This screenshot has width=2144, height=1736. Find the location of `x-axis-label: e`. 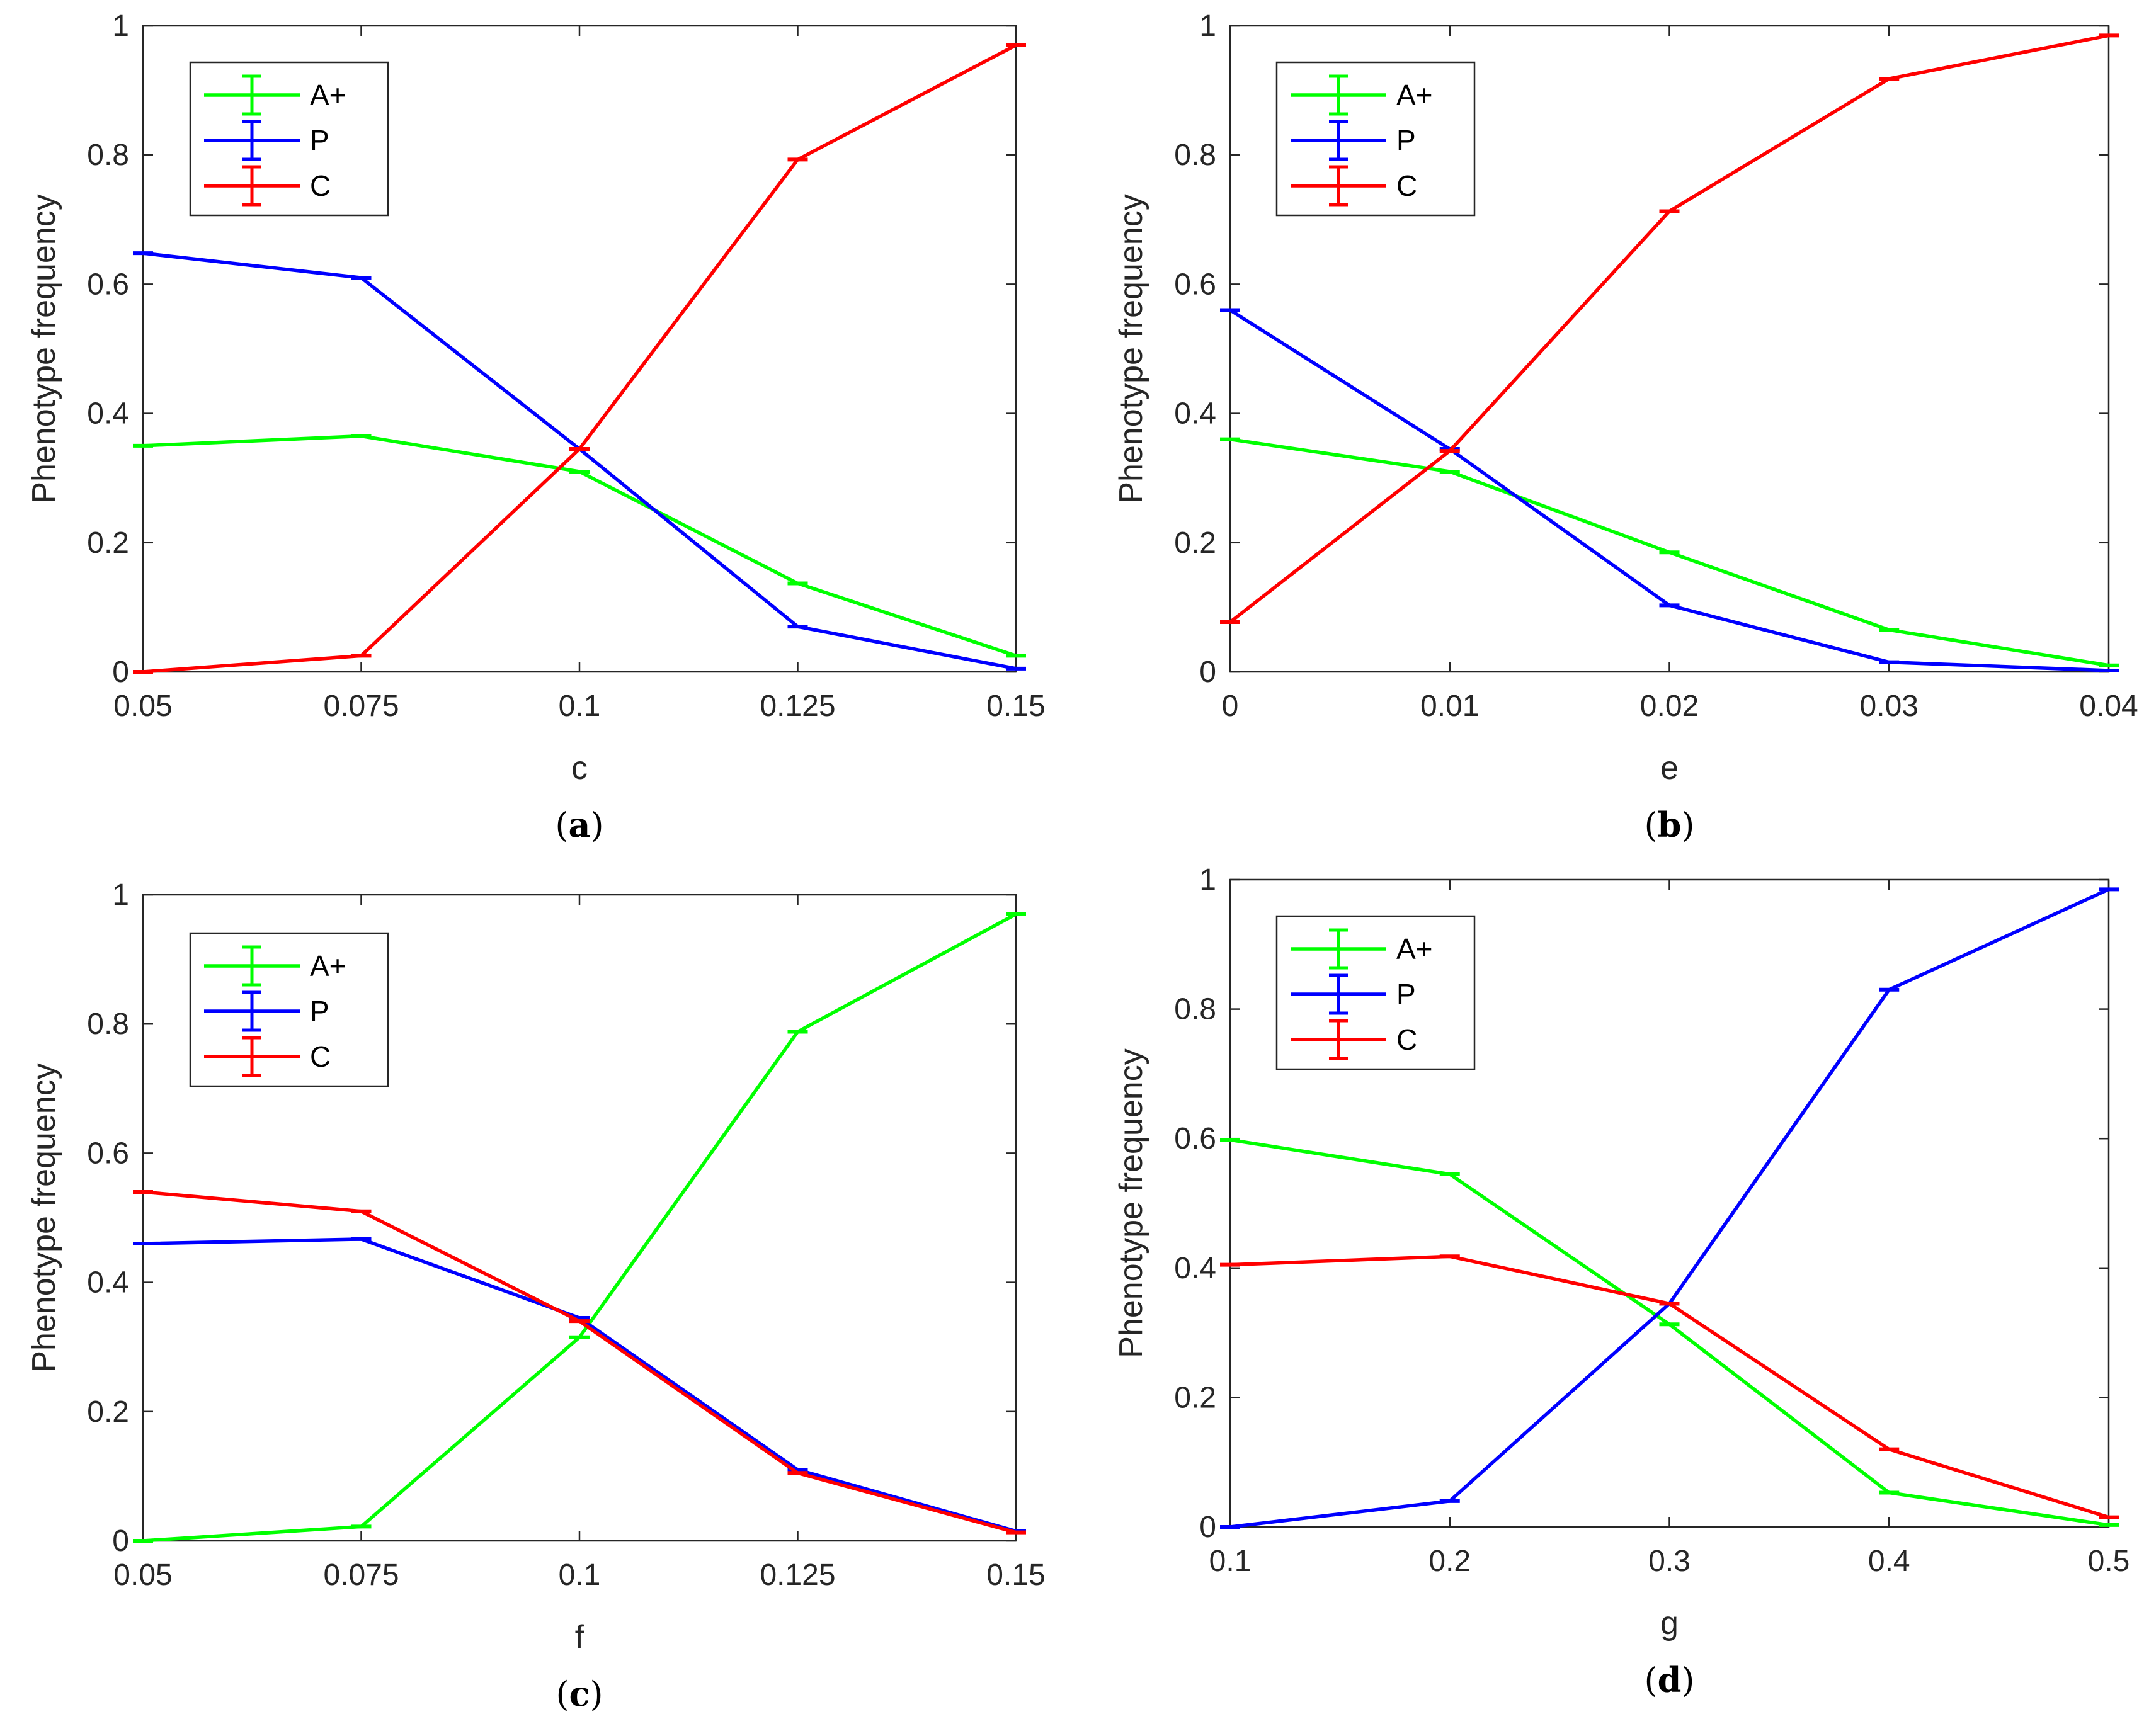

x-axis-label: e is located at coordinates (1669, 768).